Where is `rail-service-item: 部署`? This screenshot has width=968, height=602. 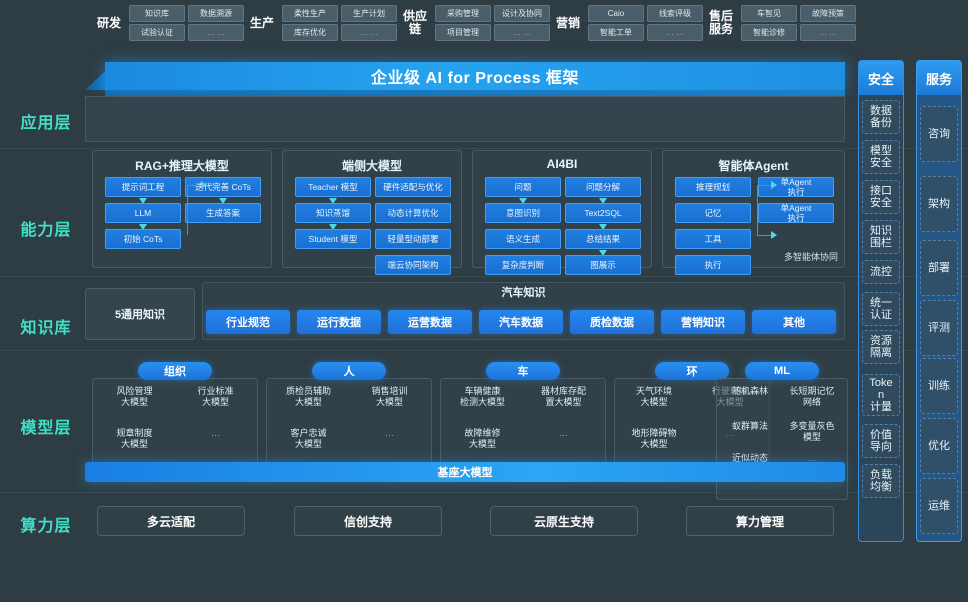
rail-service-item: 部署 is located at coordinates (939, 268).